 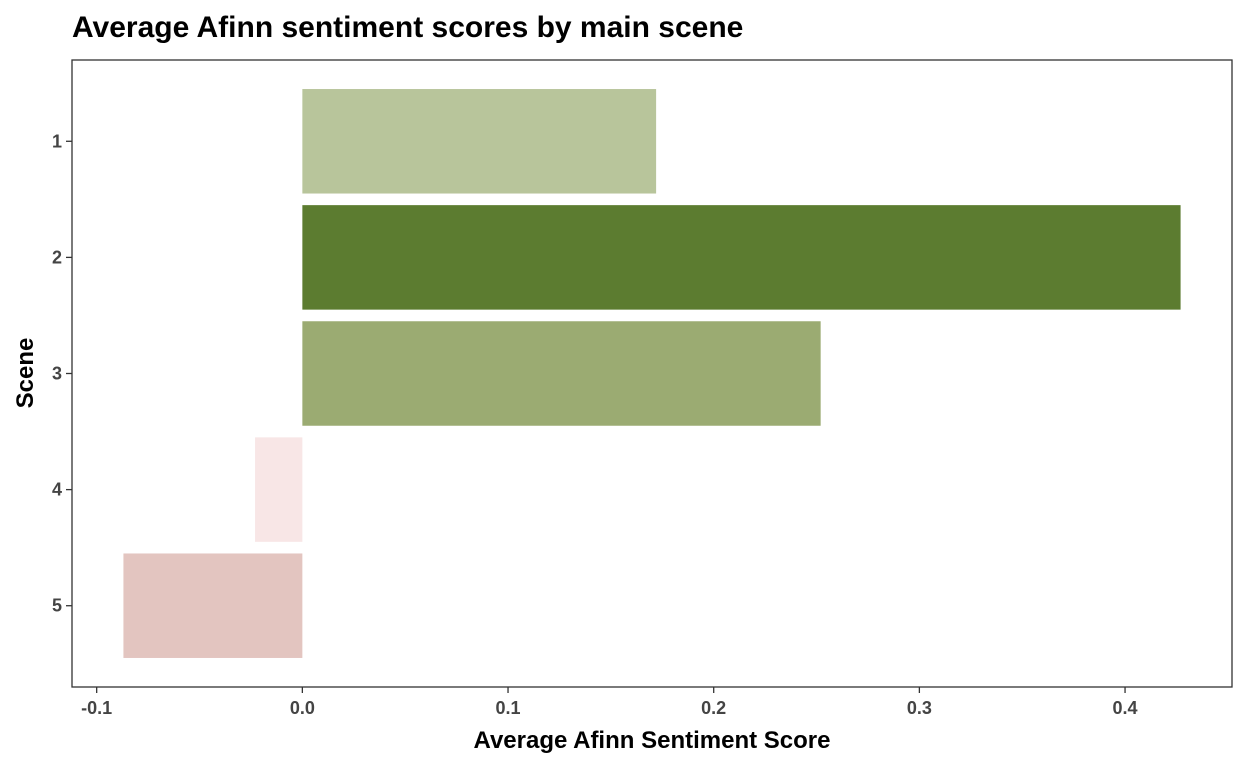 What do you see at coordinates (713, 708) in the screenshot?
I see `x-tick-label: 0.2` at bounding box center [713, 708].